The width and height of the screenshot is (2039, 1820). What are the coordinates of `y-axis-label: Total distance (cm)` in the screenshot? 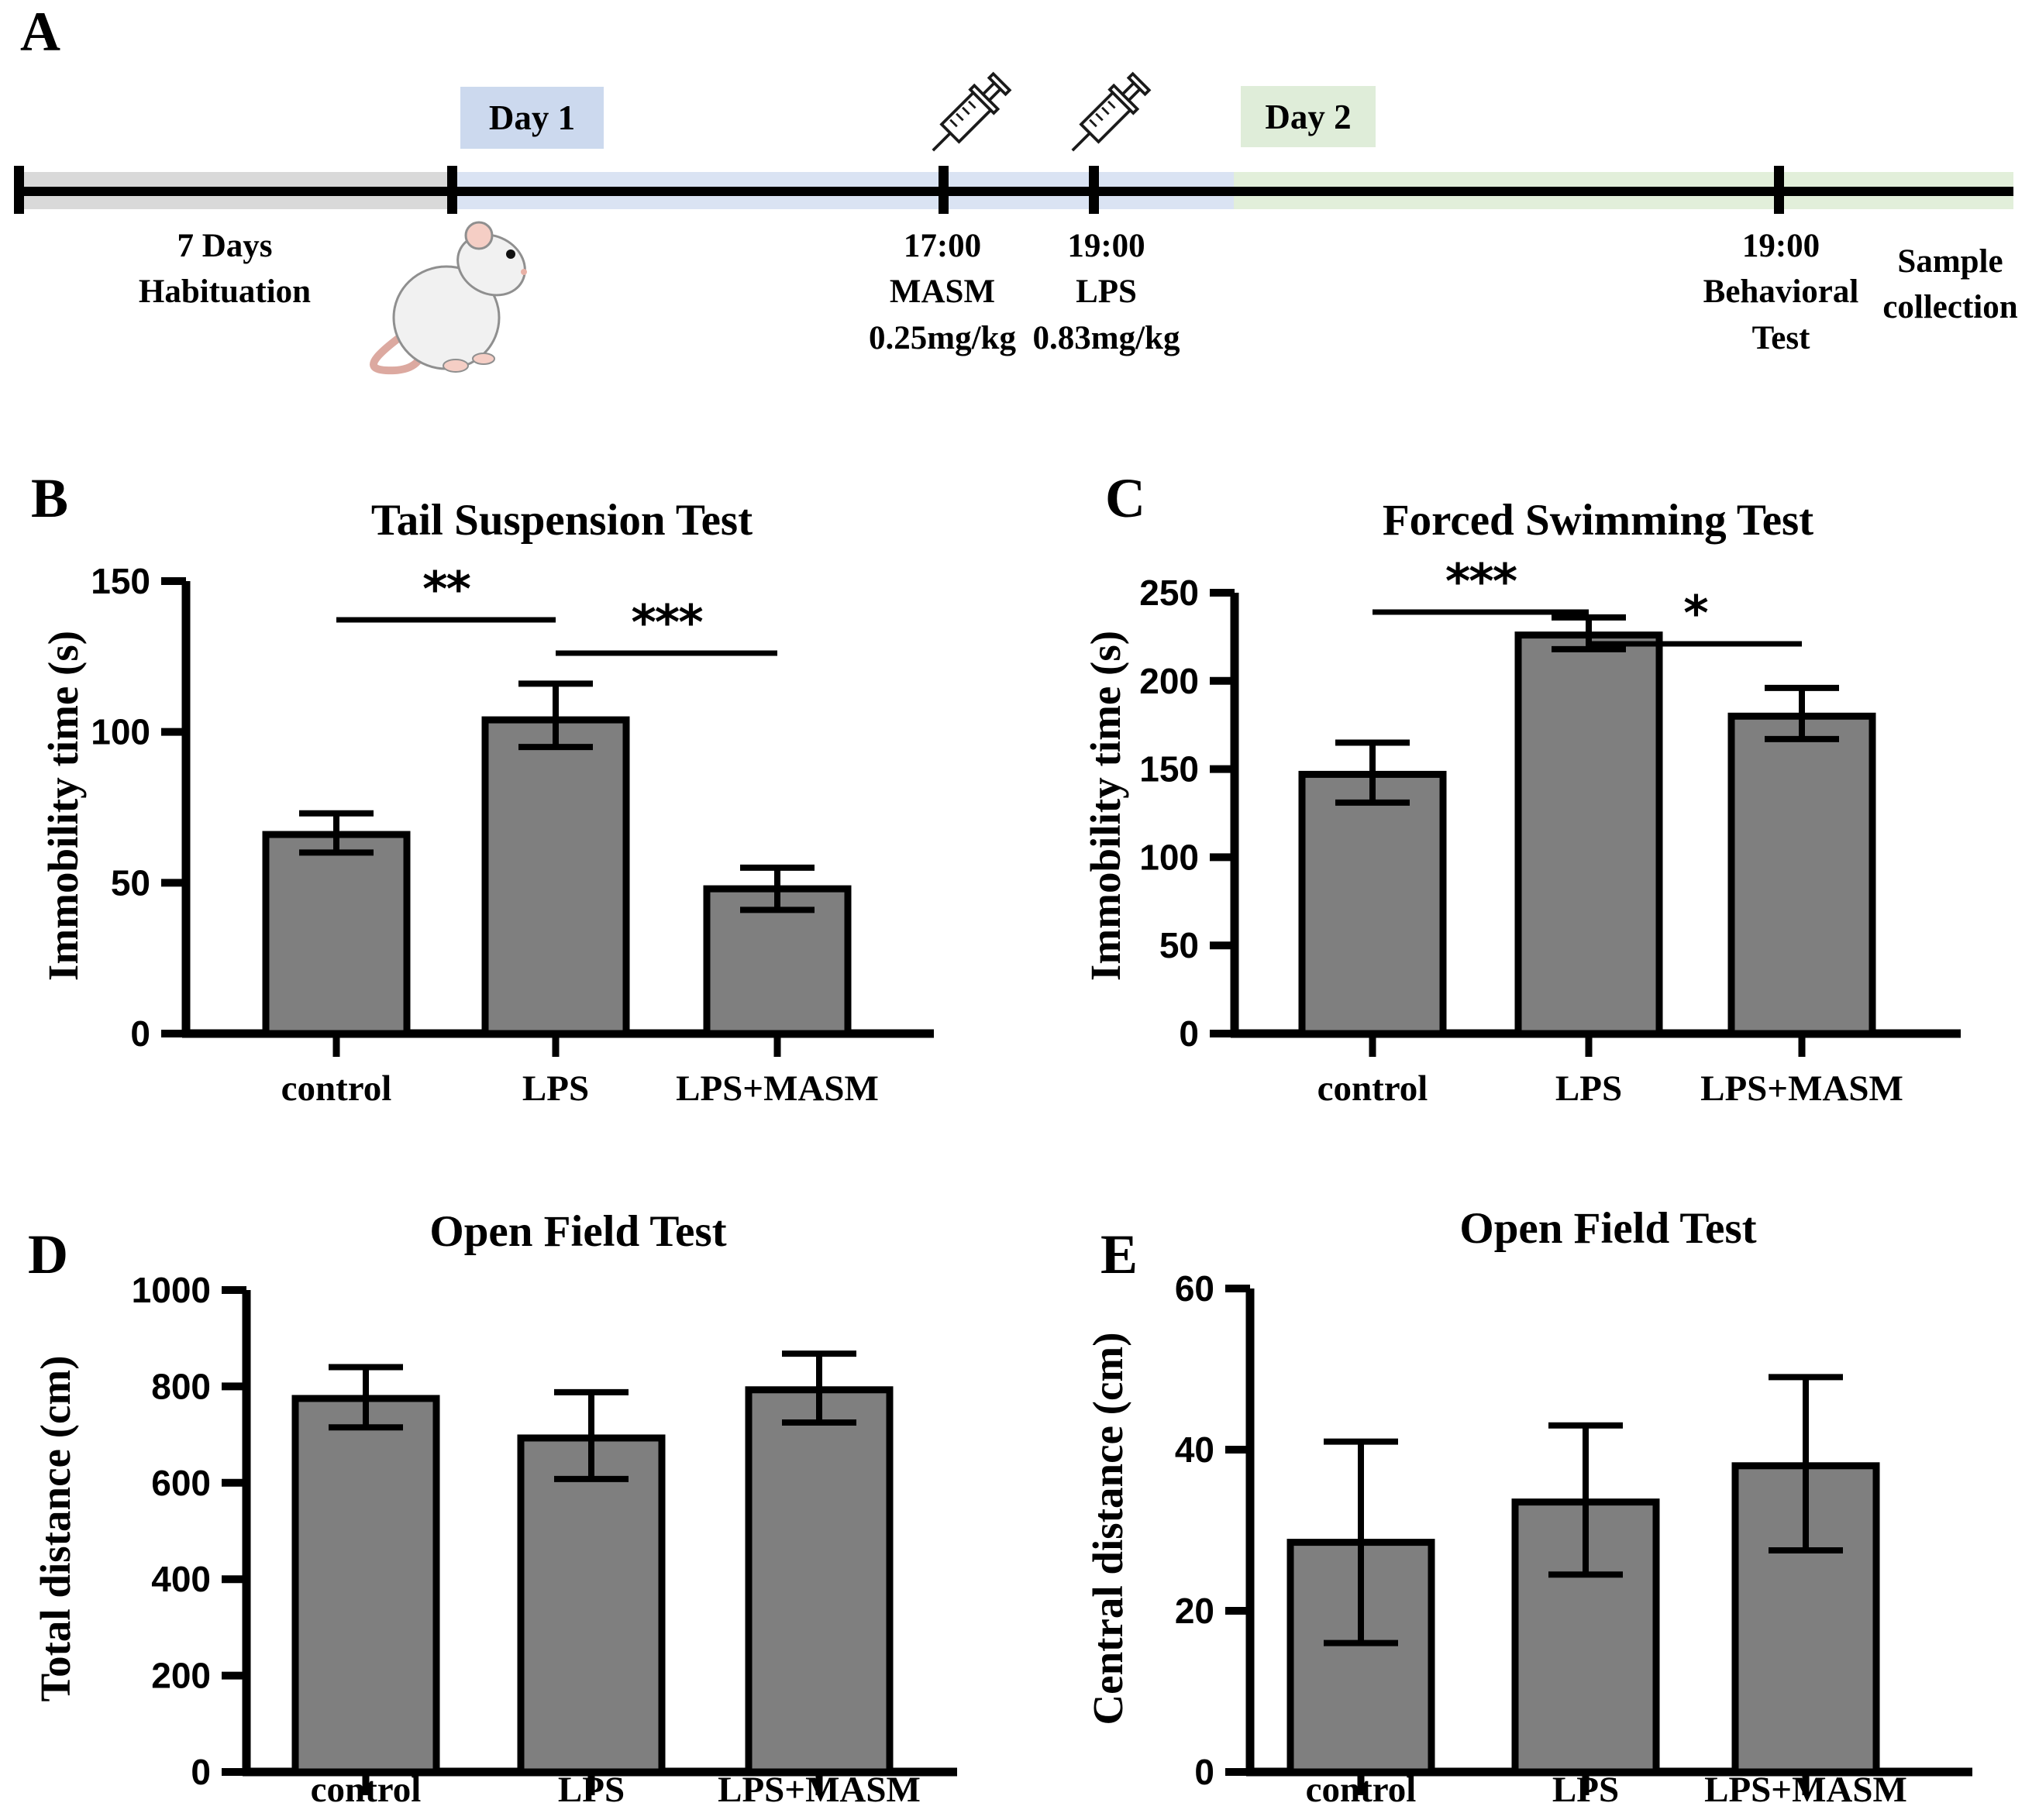 It's located at (55, 1528).